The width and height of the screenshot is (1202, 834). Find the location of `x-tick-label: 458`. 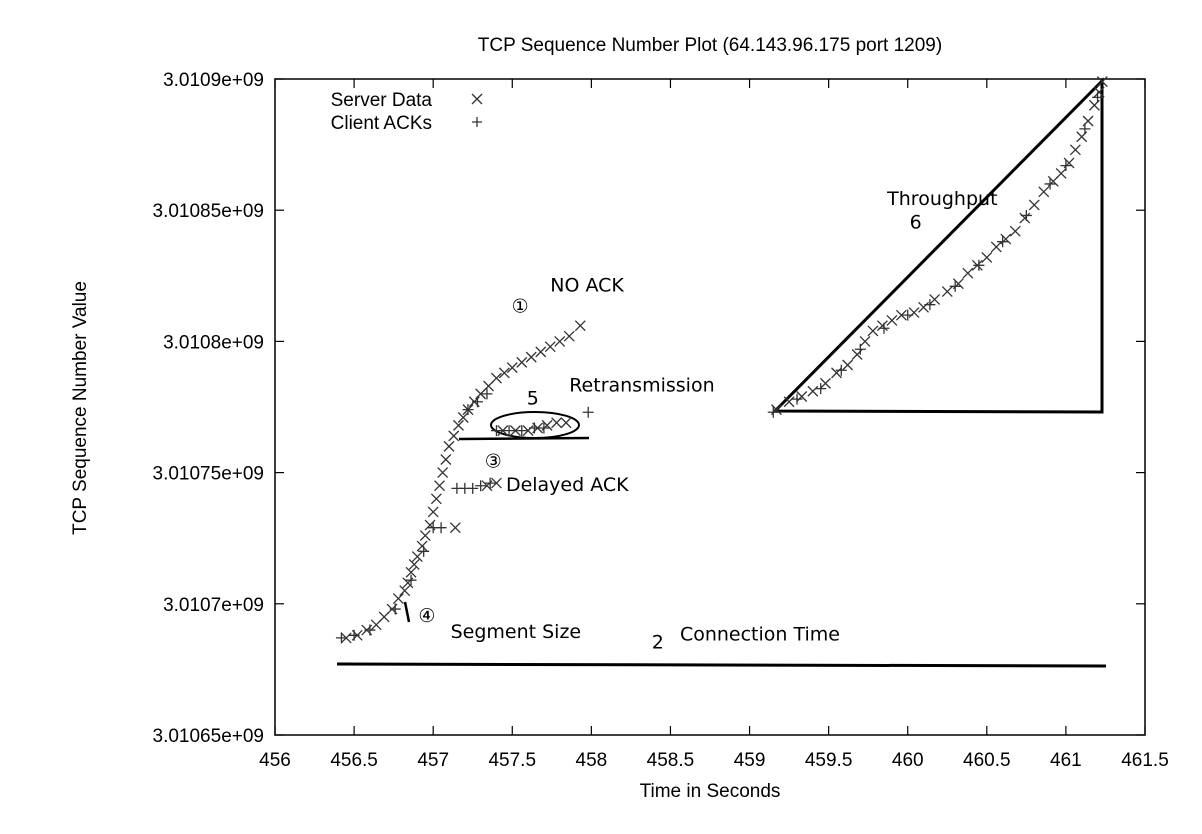

x-tick-label: 458 is located at coordinates (592, 760).